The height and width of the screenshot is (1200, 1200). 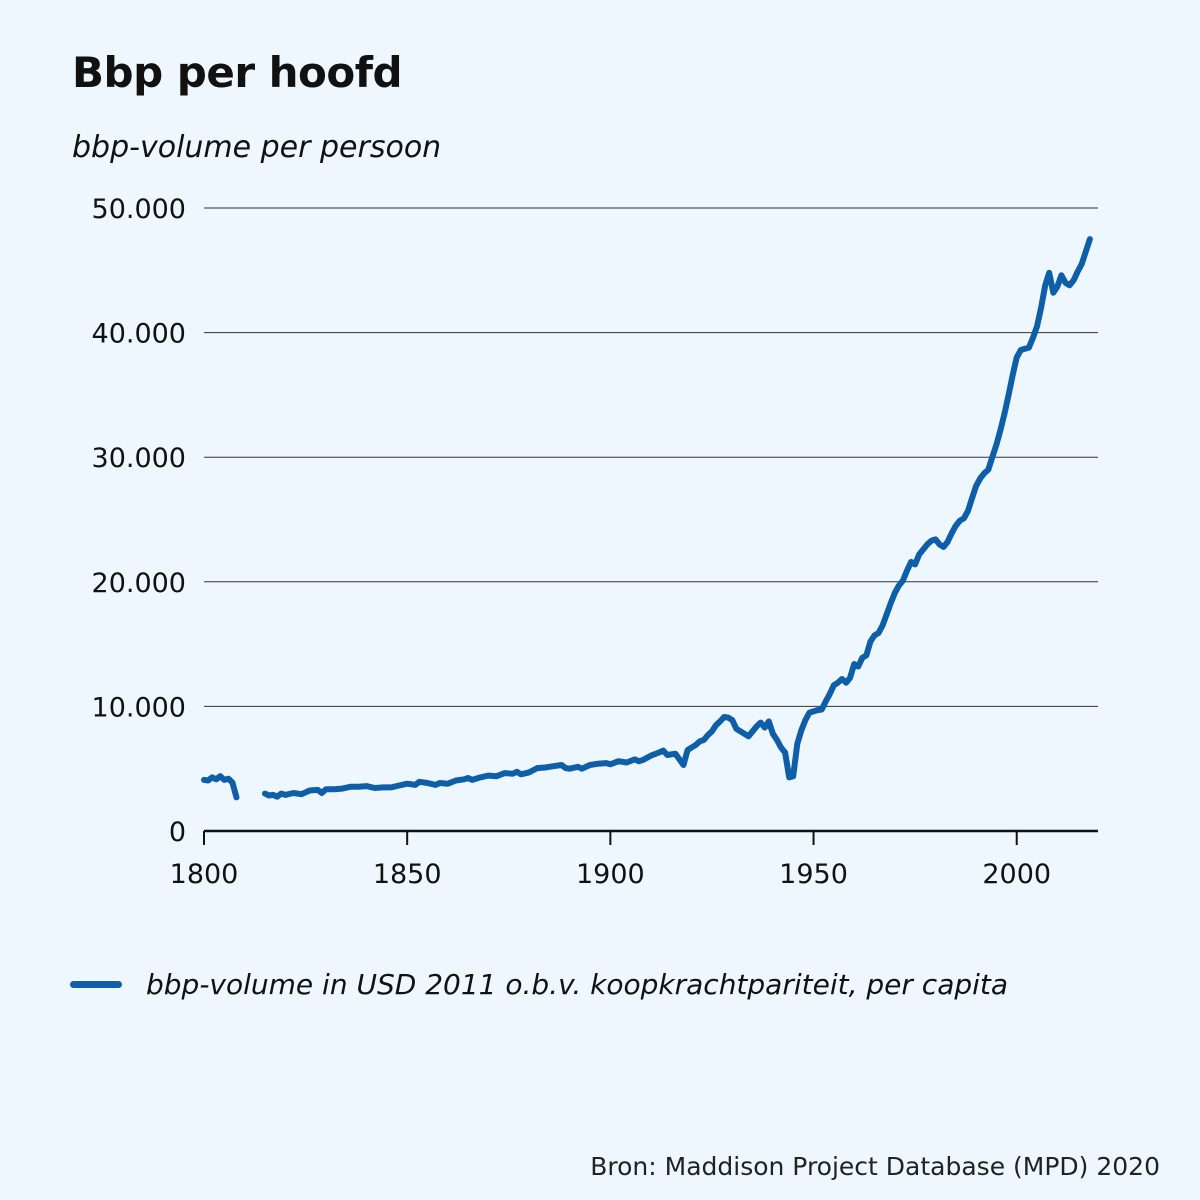 I want to click on y-tick-label: 30.000, so click(x=139, y=458).